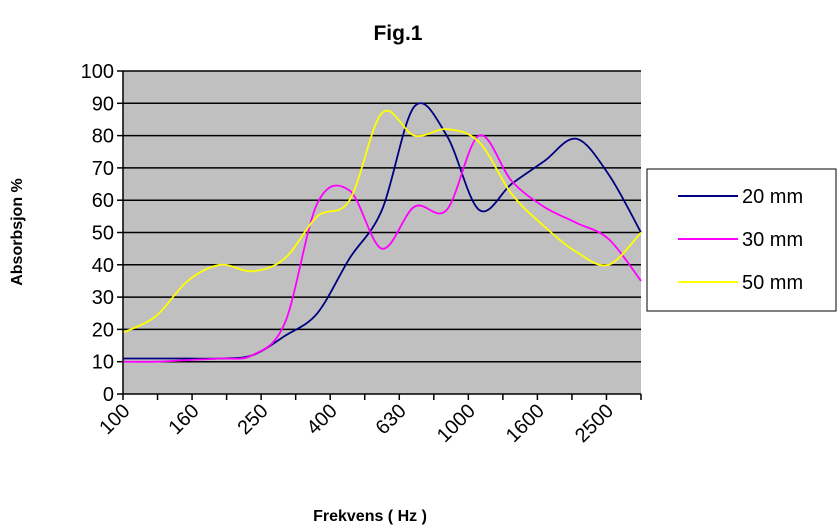 This screenshot has width=840, height=532. What do you see at coordinates (397, 33) in the screenshot?
I see `chart-title: Fig.1` at bounding box center [397, 33].